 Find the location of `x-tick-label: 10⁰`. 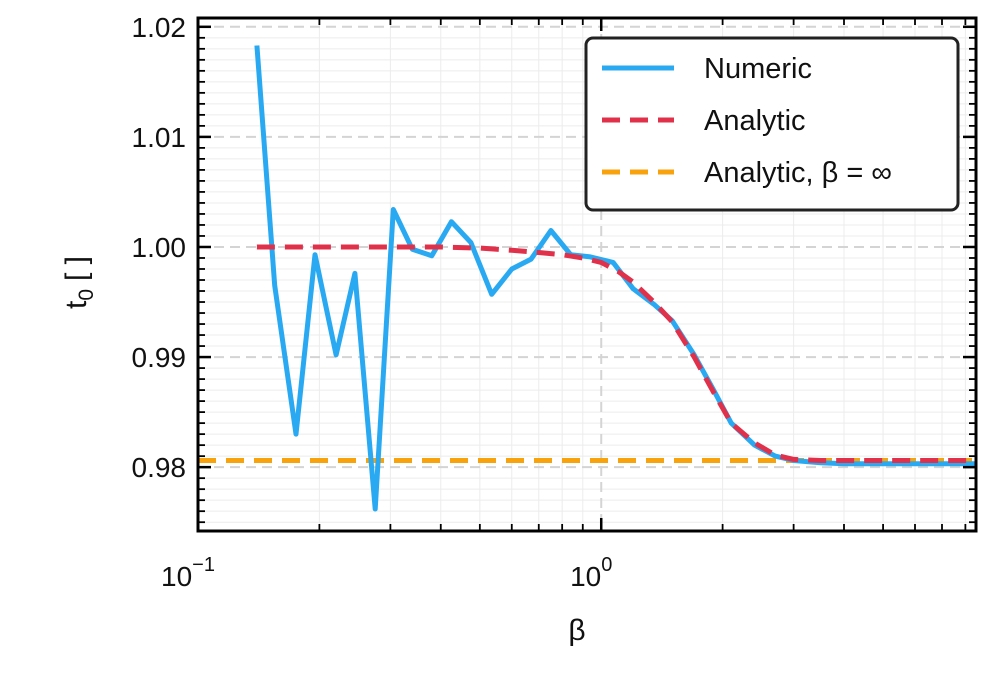

x-tick-label: 10⁰ is located at coordinates (591, 573).